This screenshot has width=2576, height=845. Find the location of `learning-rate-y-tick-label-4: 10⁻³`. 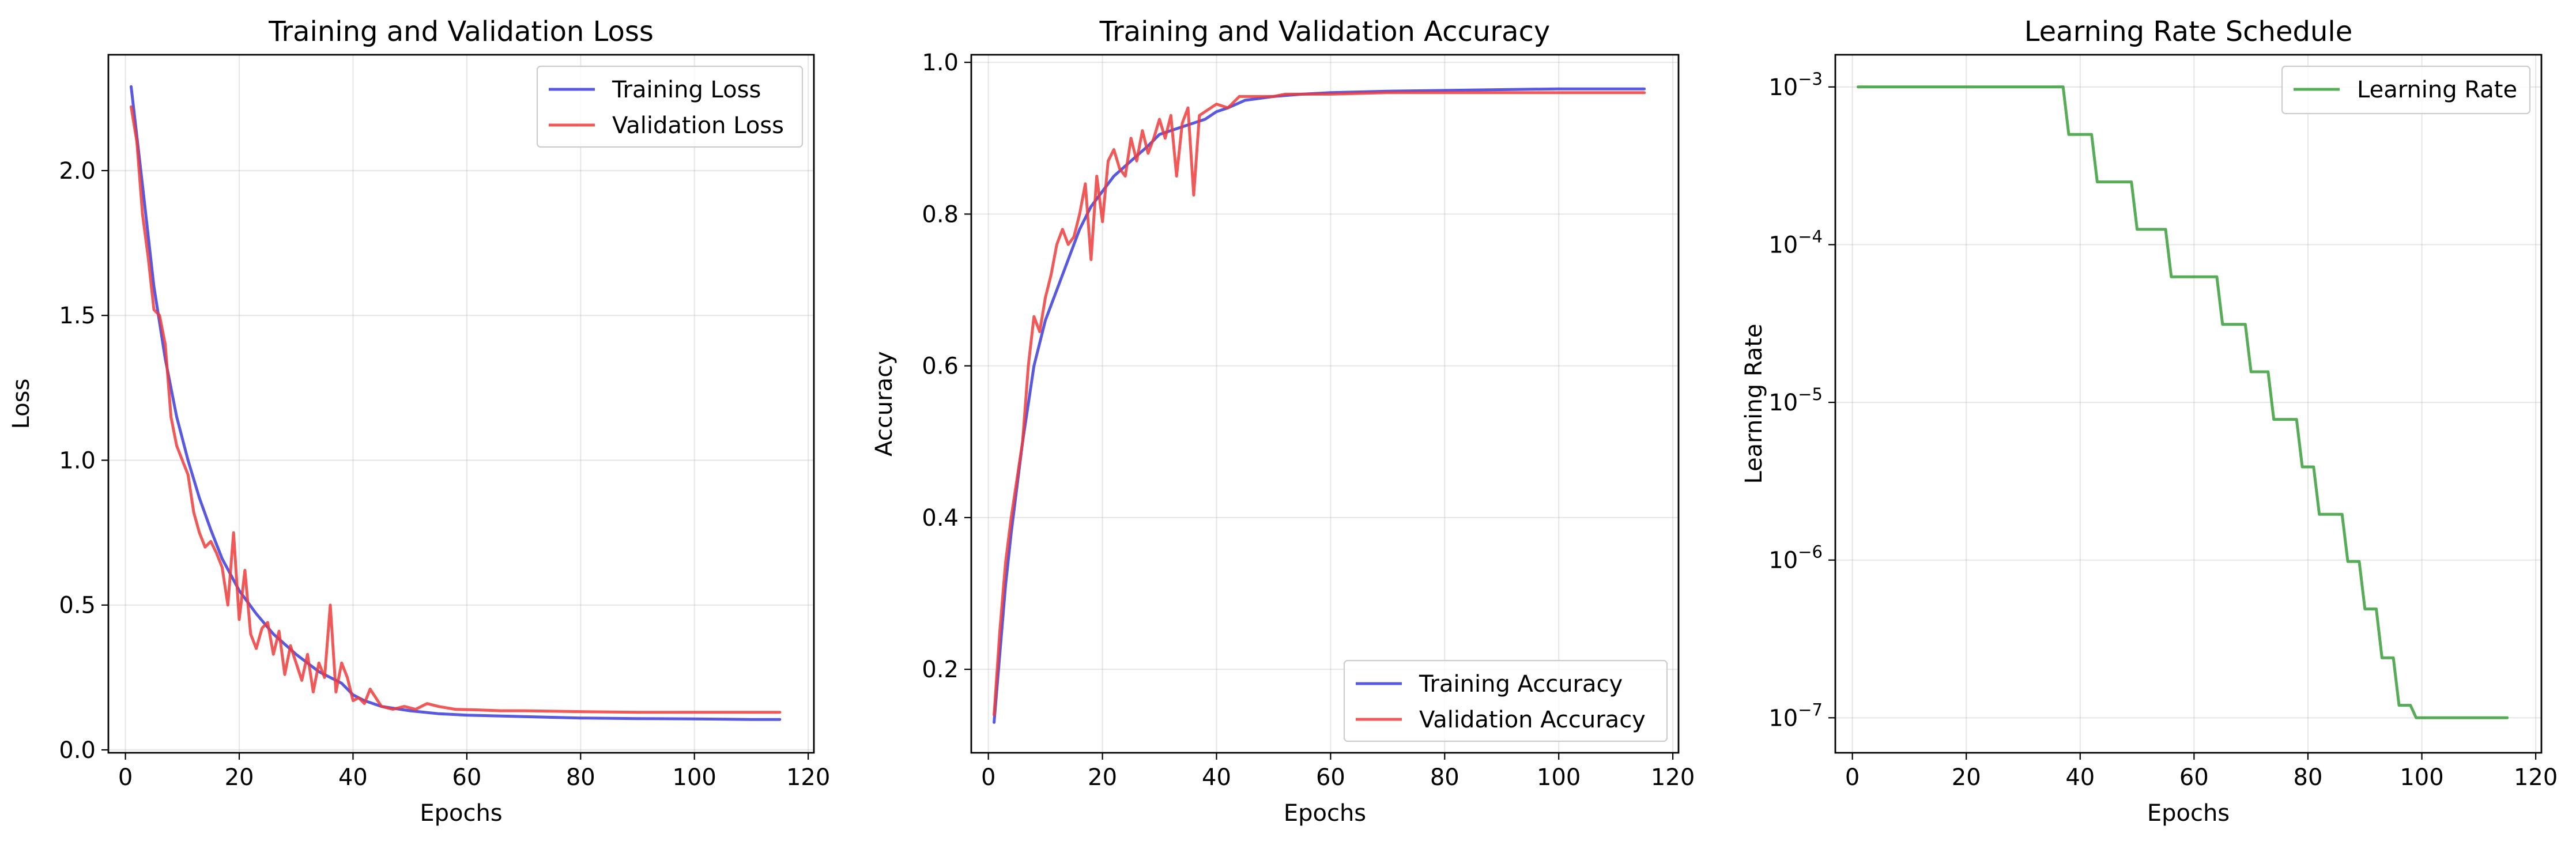

learning-rate-y-tick-label-4: 10⁻³ is located at coordinates (1795, 85).